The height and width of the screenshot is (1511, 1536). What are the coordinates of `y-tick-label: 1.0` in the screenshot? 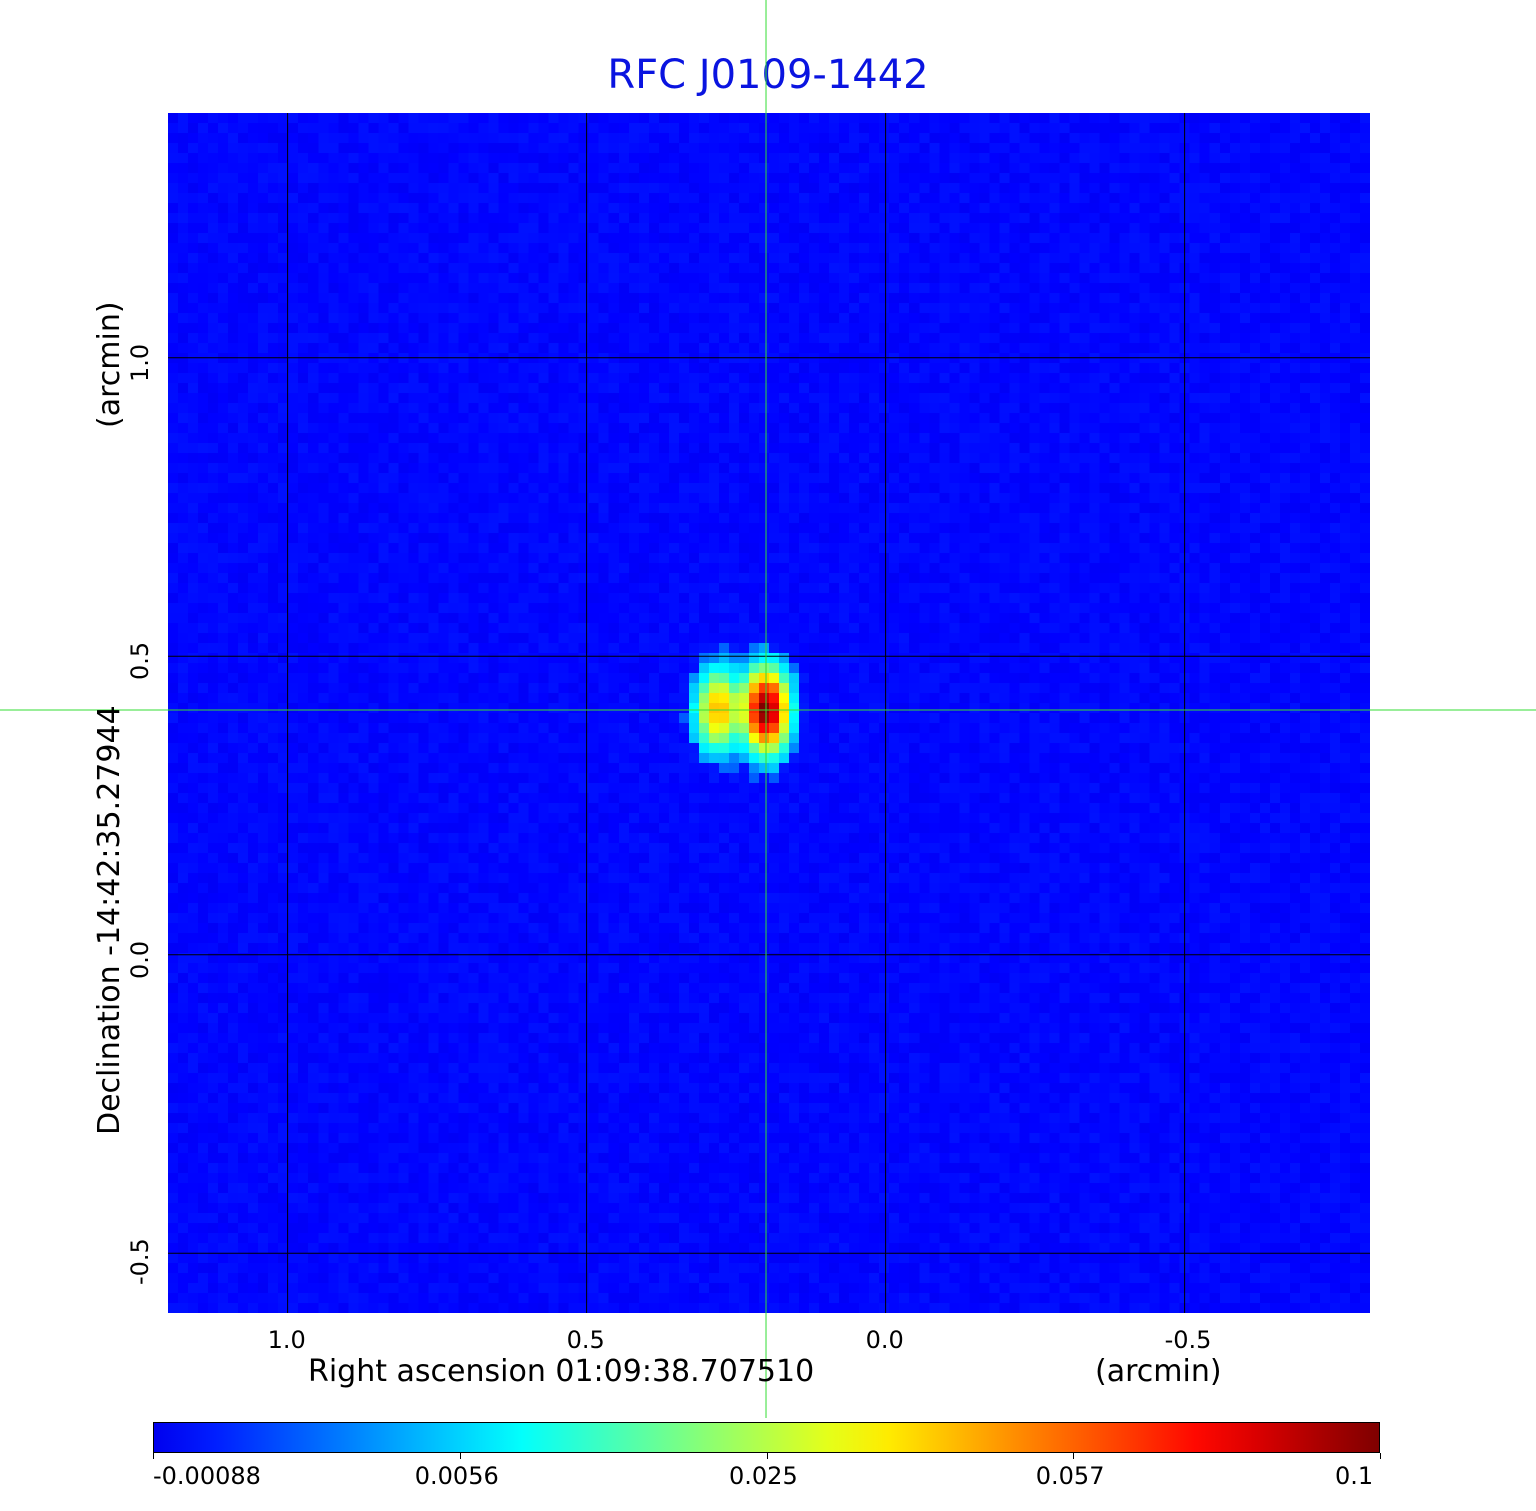 It's located at (140, 362).